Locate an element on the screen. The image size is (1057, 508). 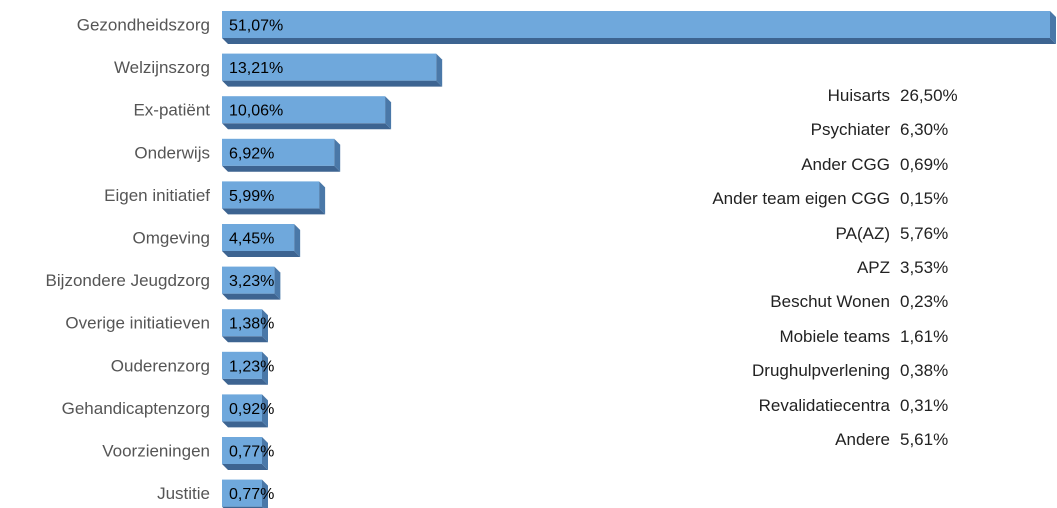
breakdown-row: Revalidatiecentra 0,31% is located at coordinates (785, 409).